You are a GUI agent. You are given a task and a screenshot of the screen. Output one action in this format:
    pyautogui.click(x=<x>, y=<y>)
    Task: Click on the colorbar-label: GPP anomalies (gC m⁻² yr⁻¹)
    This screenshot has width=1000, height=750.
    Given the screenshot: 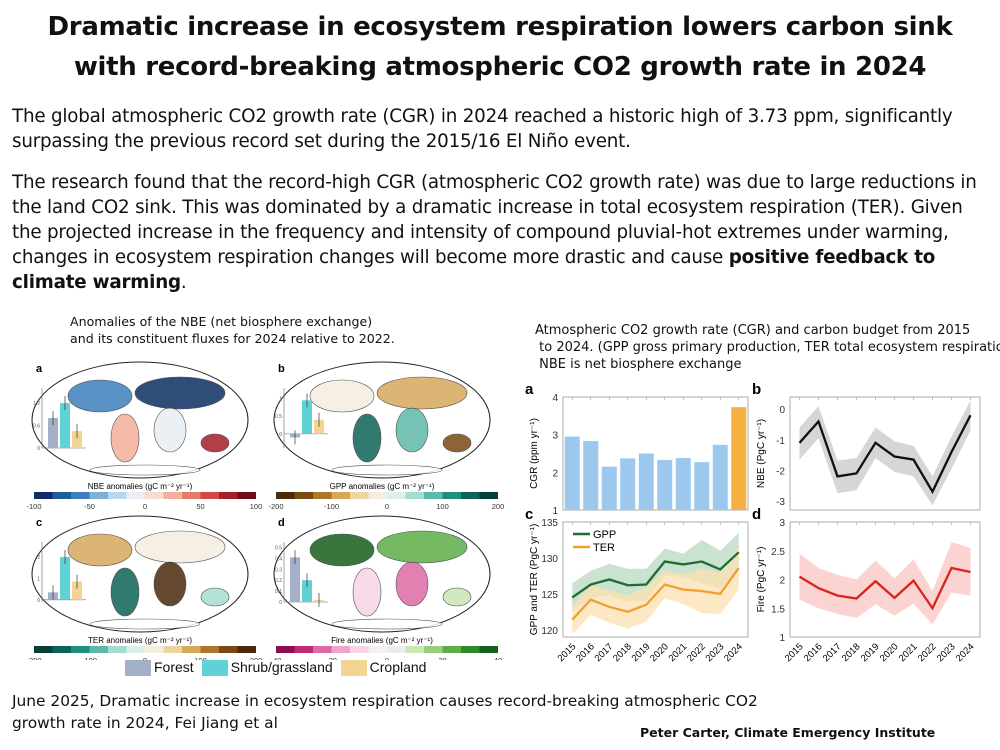 What is the action you would take?
    pyautogui.click(x=382, y=486)
    